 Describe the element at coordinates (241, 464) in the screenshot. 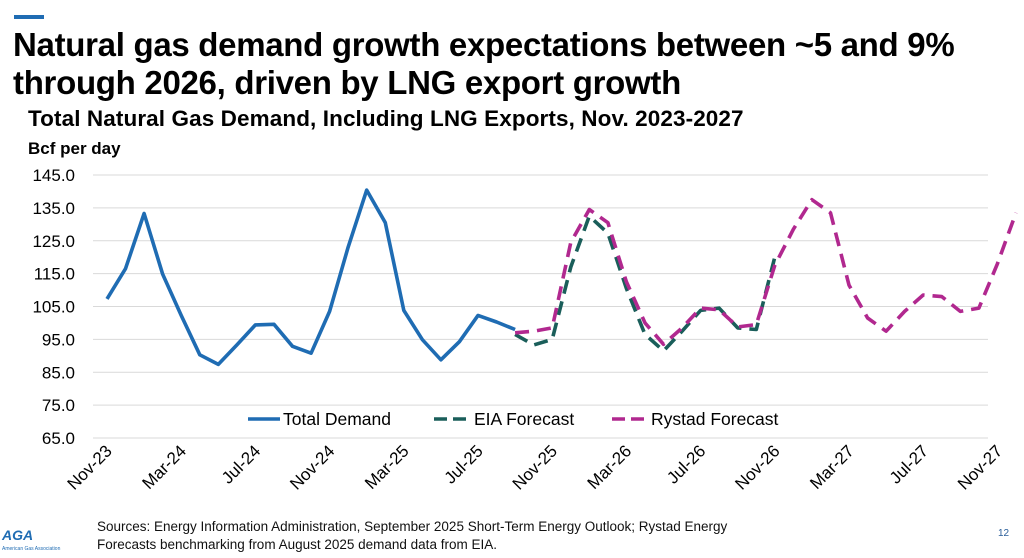

I see `x-tick-label: Jul-24` at that location.